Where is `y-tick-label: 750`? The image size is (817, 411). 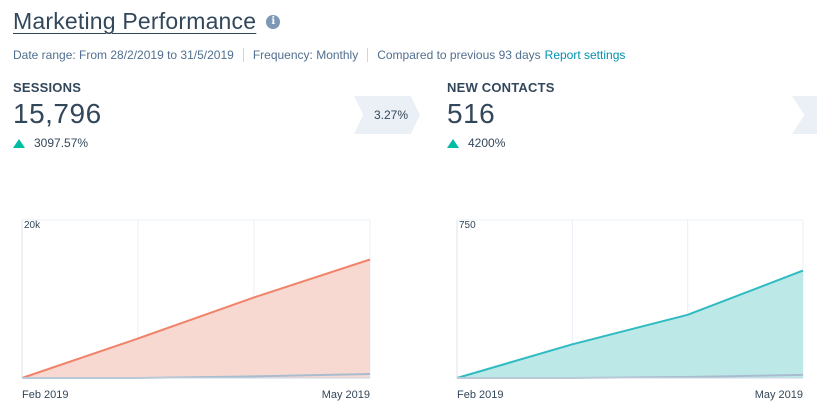 y-tick-label: 750 is located at coordinates (467, 225).